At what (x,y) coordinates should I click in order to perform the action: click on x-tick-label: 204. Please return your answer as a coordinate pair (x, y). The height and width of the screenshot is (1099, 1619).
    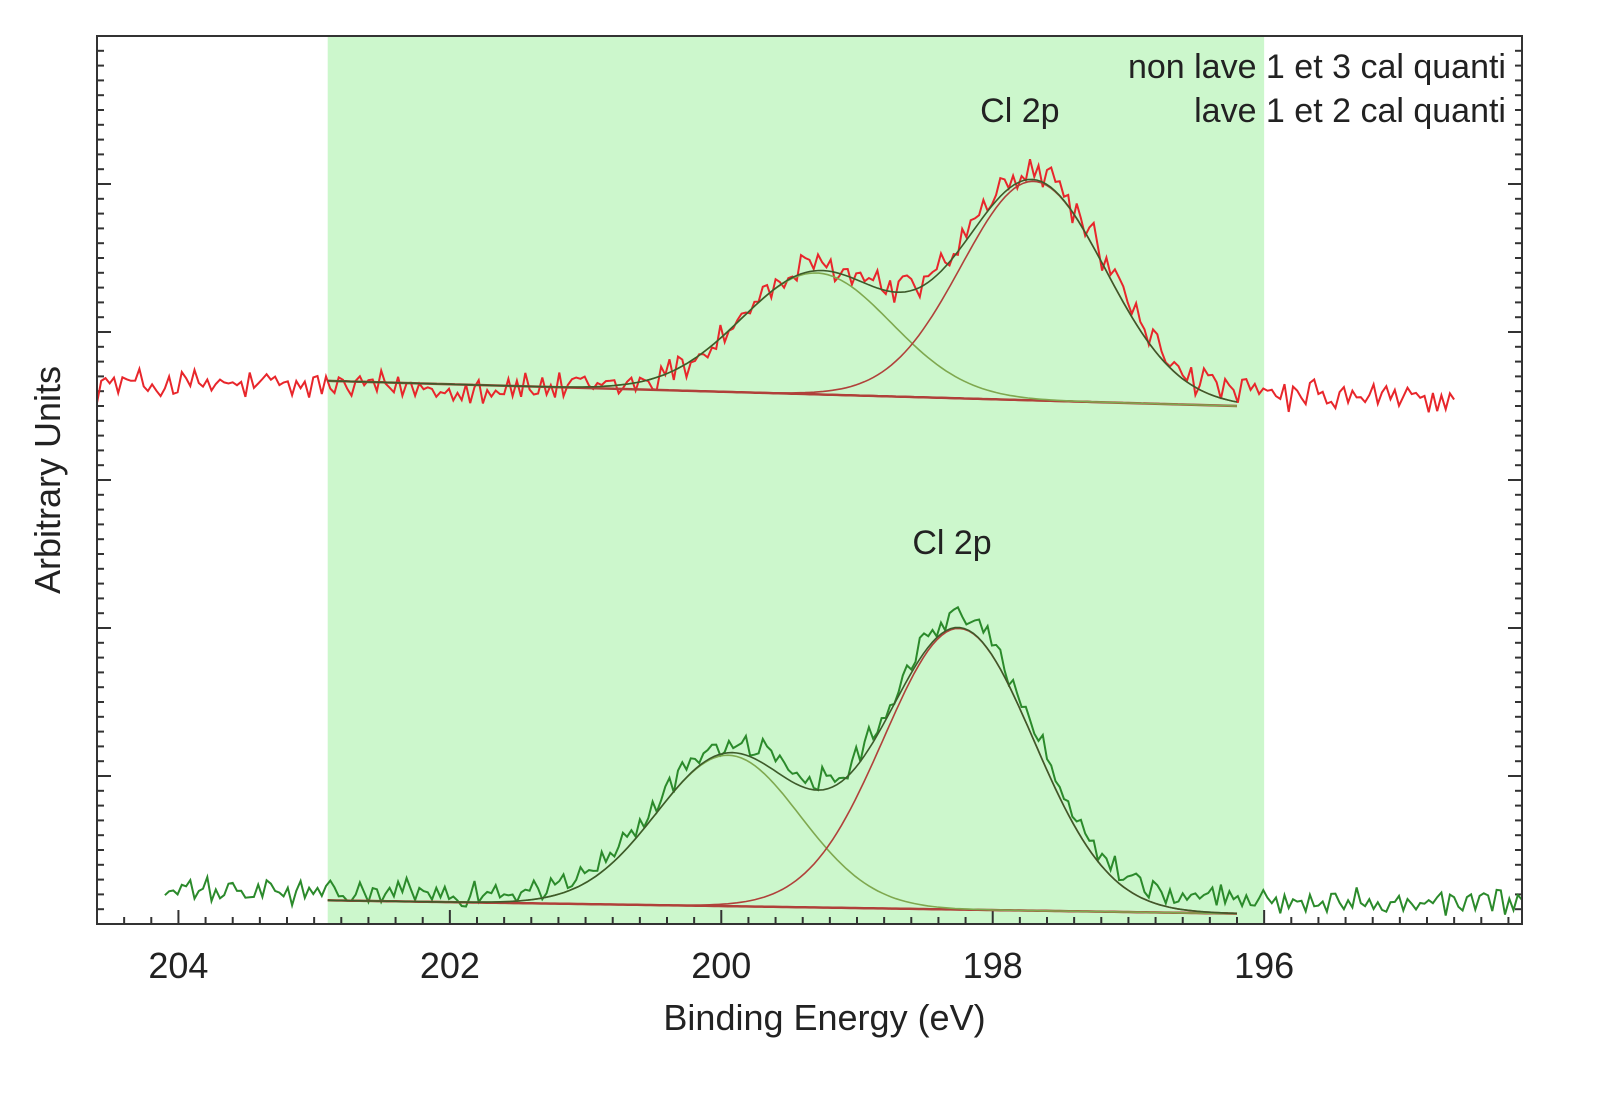
    Looking at the image, I should click on (178, 965).